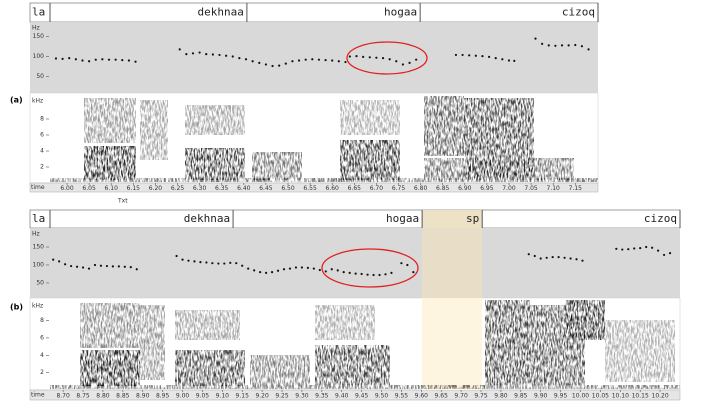 Image resolution: width=701 pixels, height=404 pixels. Describe the element at coordinates (580, 396) in the screenshot. I see `time-tick-label: 10.00` at that location.